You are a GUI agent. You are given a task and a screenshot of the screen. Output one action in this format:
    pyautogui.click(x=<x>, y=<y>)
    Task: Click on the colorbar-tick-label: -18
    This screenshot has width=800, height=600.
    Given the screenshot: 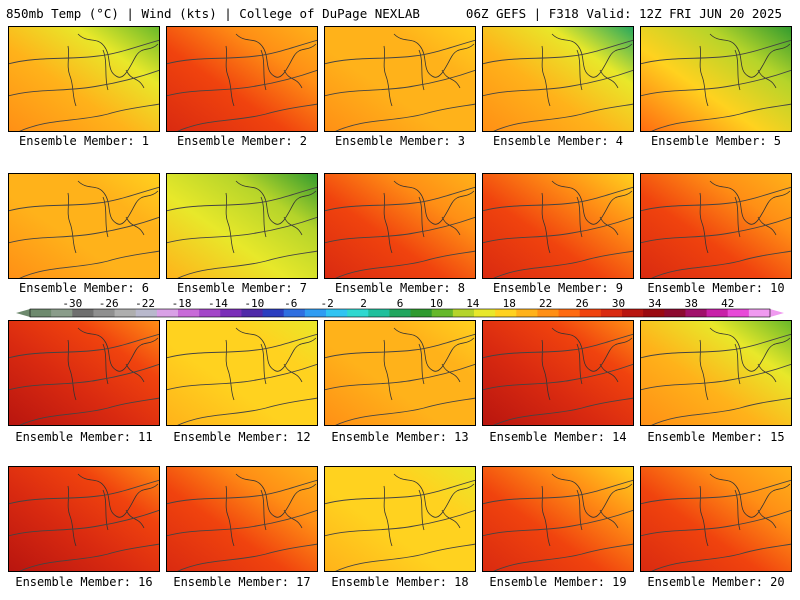 What is the action you would take?
    pyautogui.click(x=182, y=304)
    